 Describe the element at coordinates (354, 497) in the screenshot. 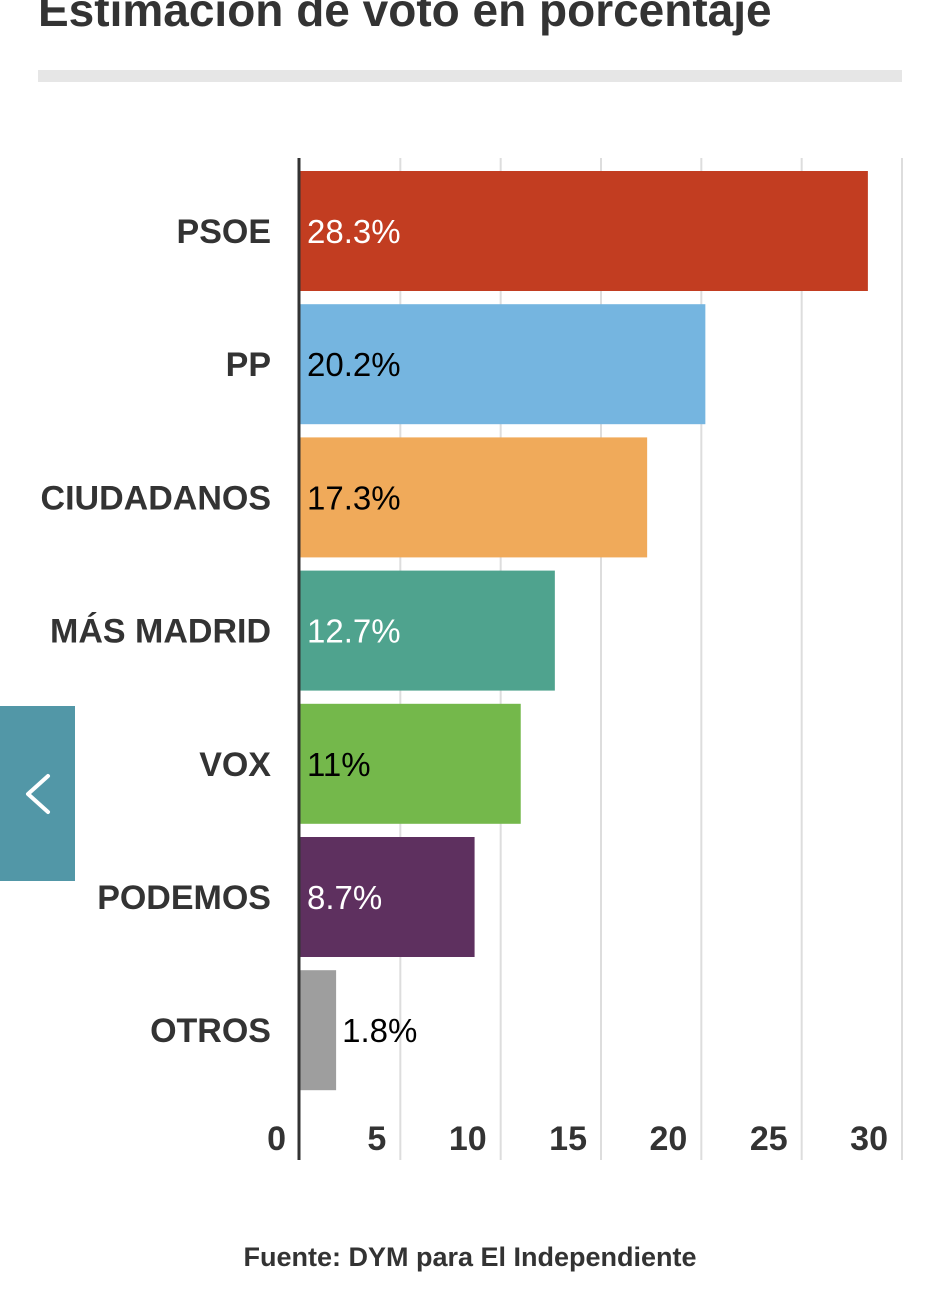

I see `value-label: 17.3%` at that location.